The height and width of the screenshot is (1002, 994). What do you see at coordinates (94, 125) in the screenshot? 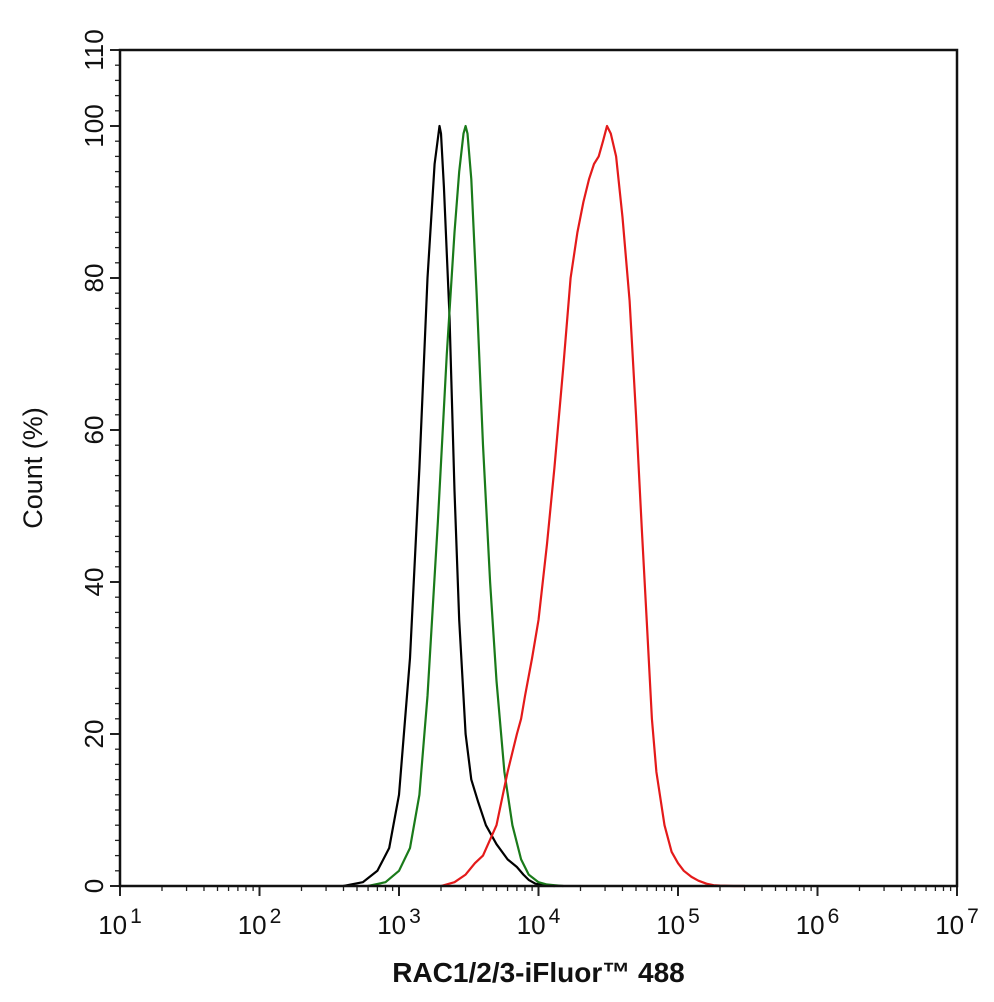
I see `y-tick-label: 100` at bounding box center [94, 125].